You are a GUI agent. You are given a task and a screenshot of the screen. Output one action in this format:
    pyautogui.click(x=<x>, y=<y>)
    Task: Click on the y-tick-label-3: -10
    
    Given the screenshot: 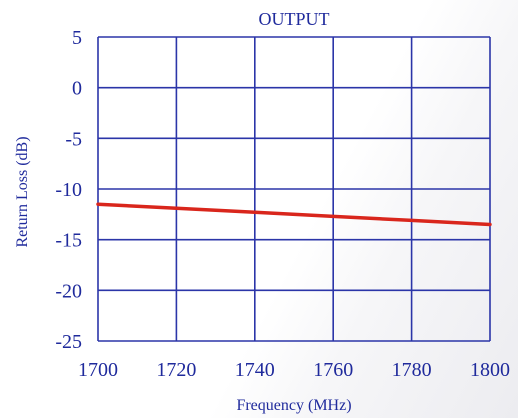 What is the action you would take?
    pyautogui.click(x=68, y=190)
    